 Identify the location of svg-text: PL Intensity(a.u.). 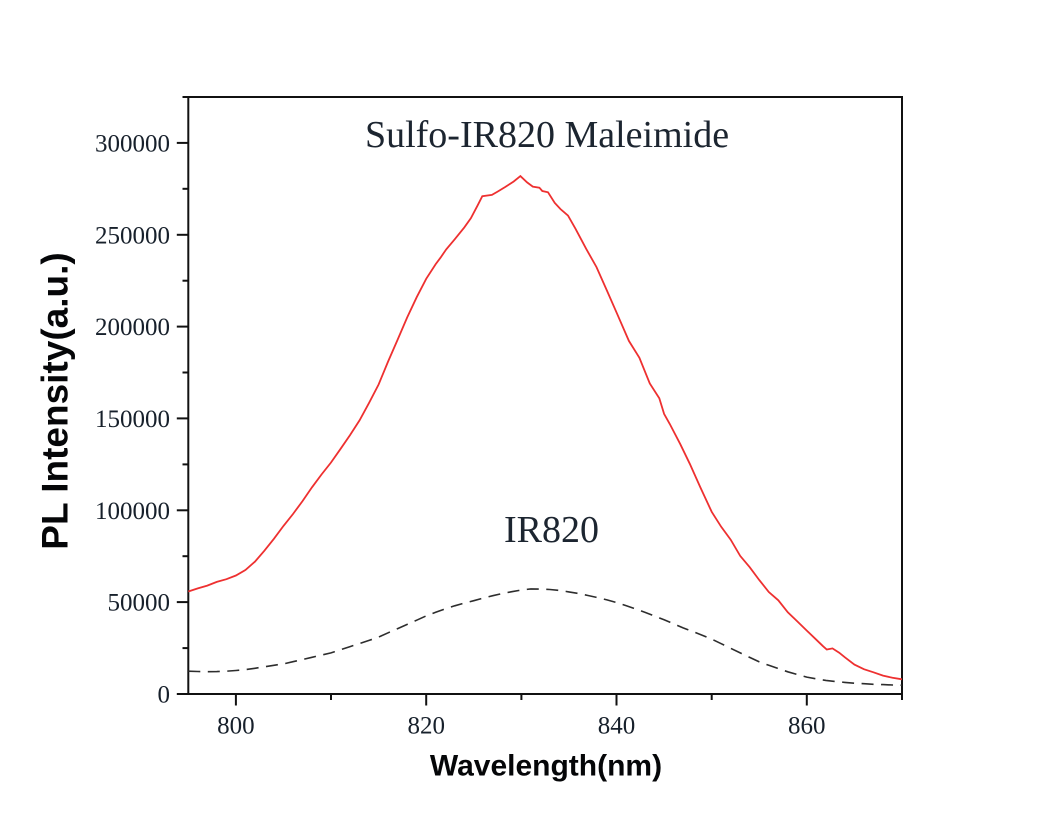
(55, 400).